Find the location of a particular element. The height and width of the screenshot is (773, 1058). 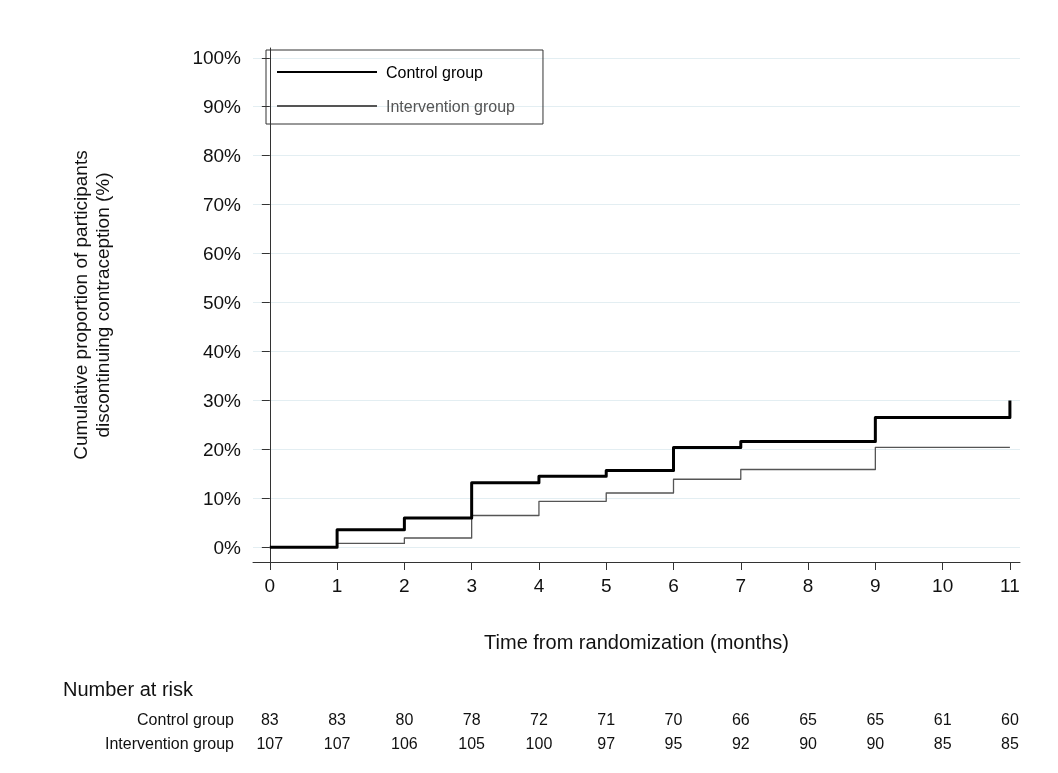

text: 97 is located at coordinates (606, 743).